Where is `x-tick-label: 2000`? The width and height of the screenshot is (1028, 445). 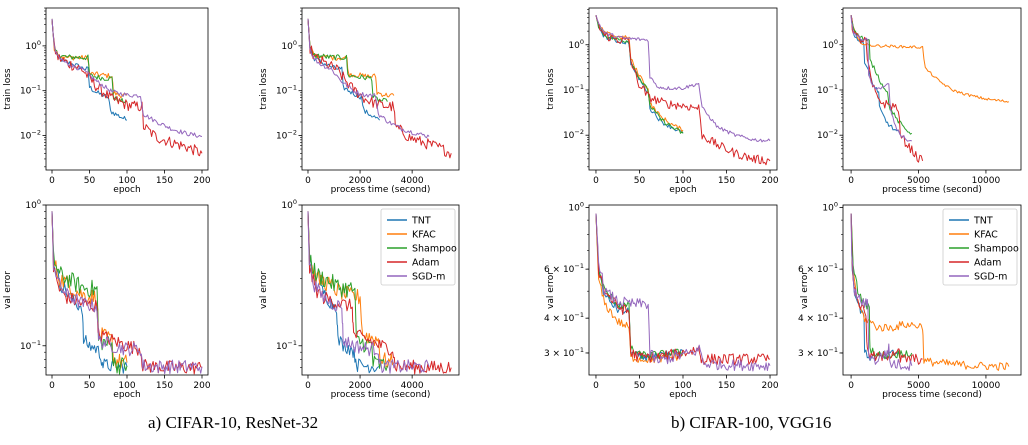
x-tick-label: 2000 is located at coordinates (360, 386).